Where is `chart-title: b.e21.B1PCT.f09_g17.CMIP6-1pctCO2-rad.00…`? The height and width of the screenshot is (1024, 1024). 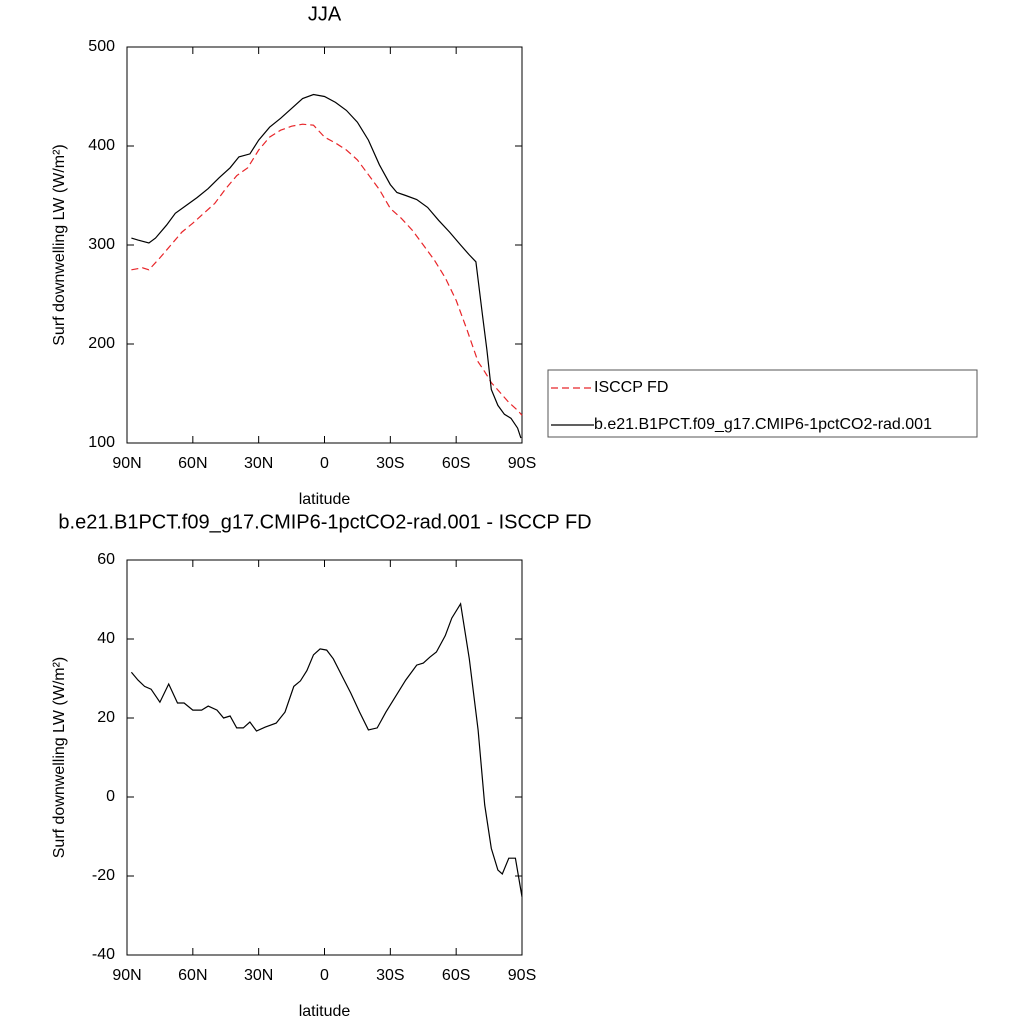
chart-title: b.e21.B1PCT.f09_g17.CMIP6-1pctCO2-rad.00… is located at coordinates (324, 522).